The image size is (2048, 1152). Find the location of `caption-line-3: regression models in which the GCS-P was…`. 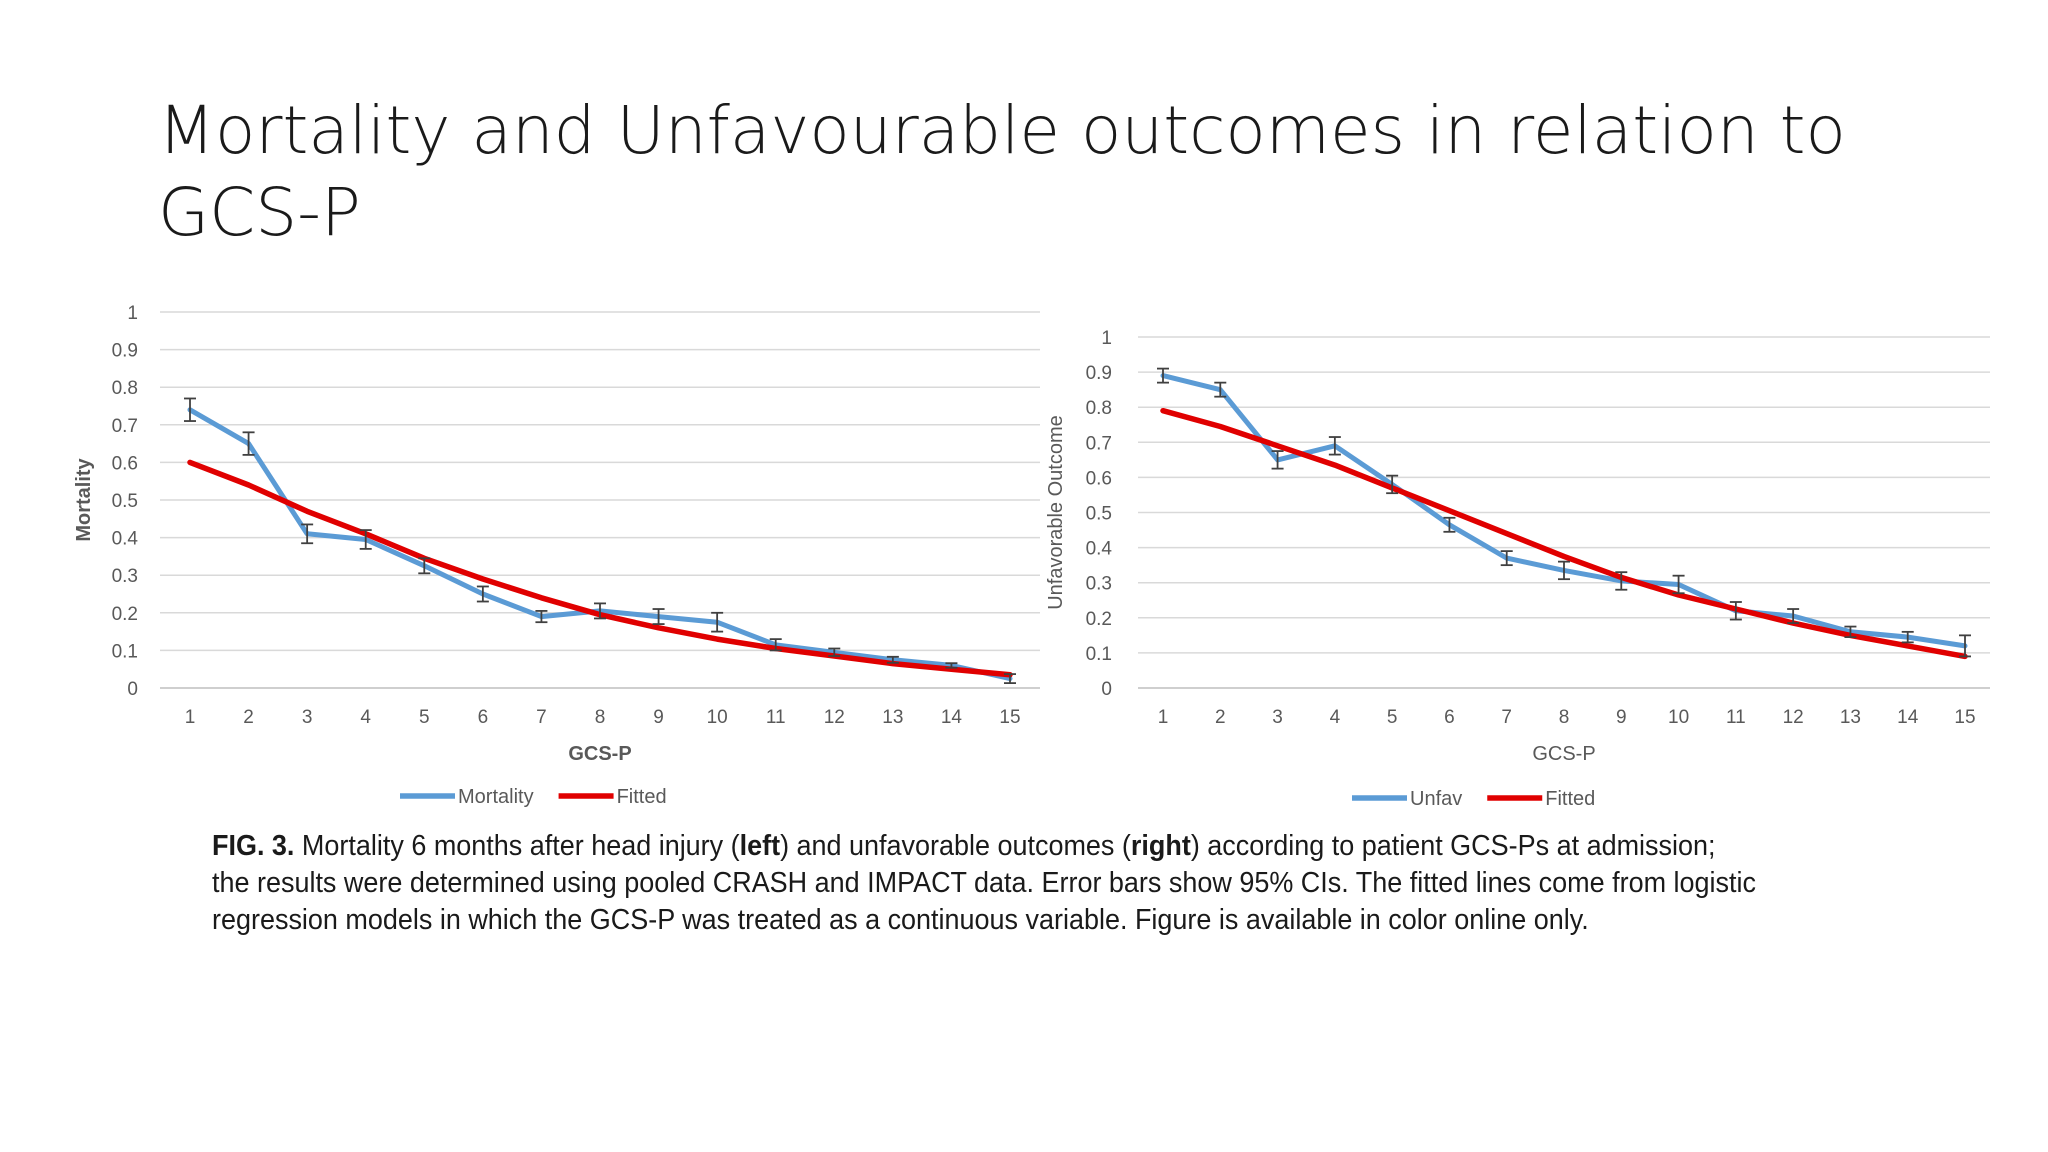

caption-line-3: regression models in which the GCS-P was… is located at coordinates (900, 920).